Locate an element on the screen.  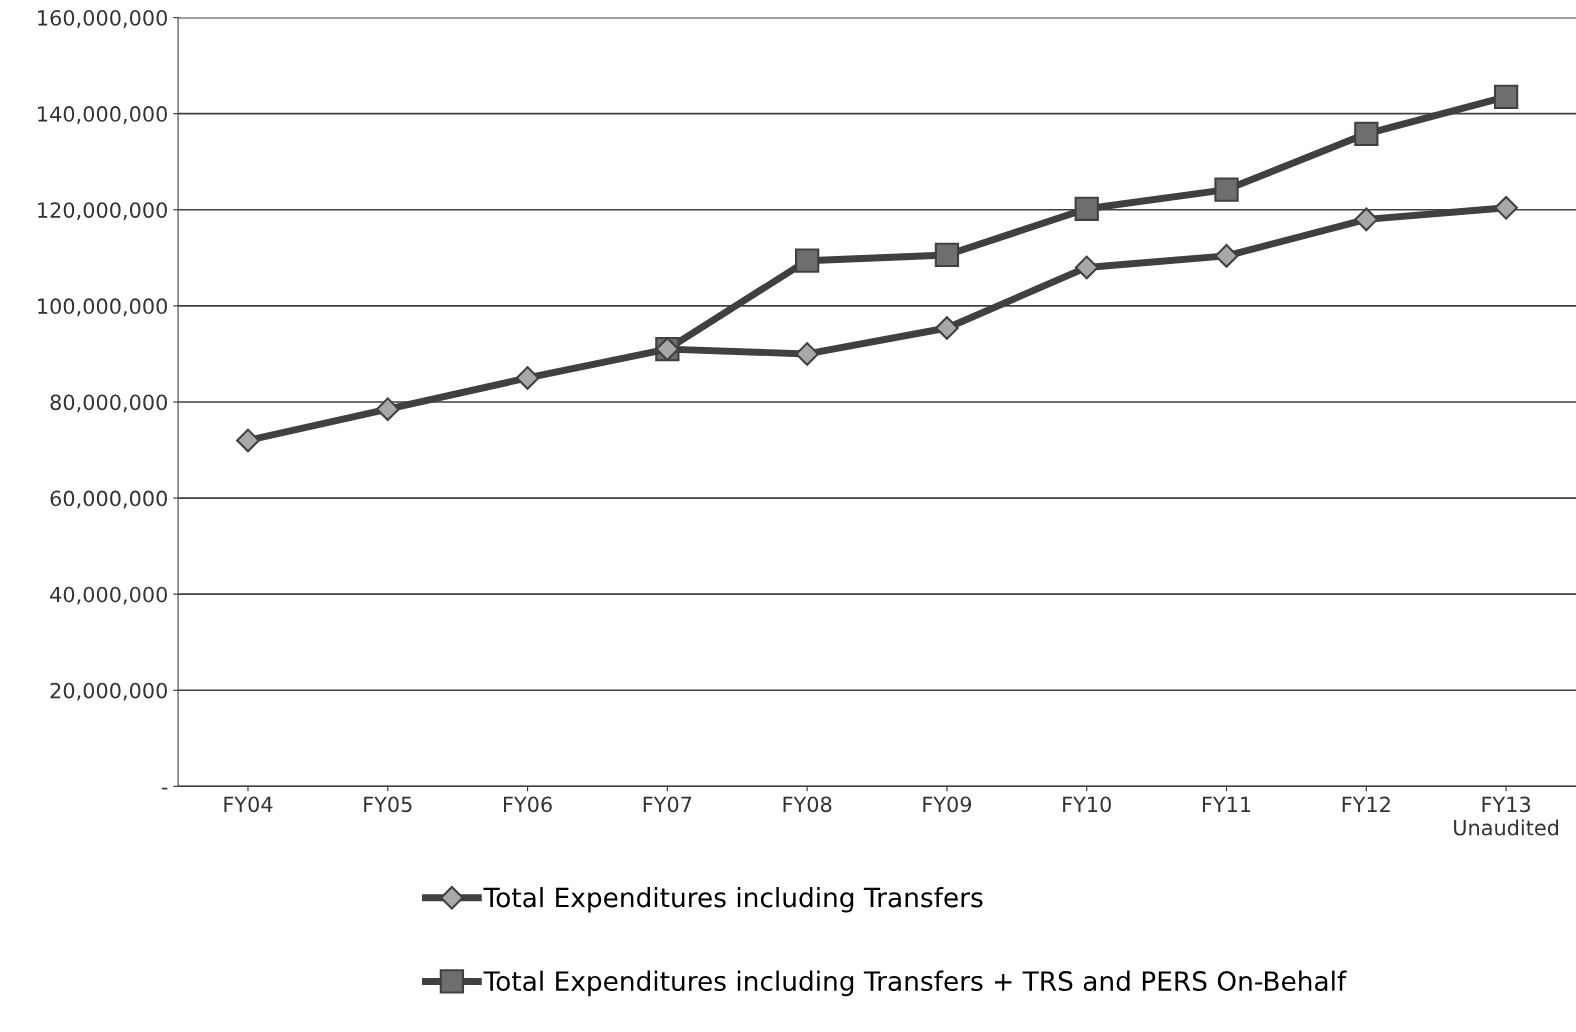
y-tick-label: 160,000,000 is located at coordinates (102, 19).